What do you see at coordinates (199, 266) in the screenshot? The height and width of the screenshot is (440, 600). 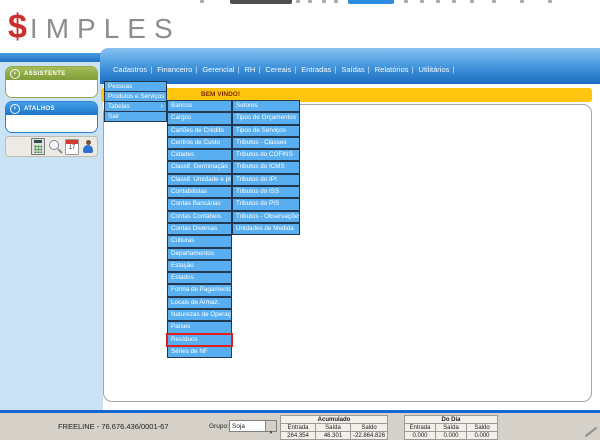 I see `submenu-item: Estação` at bounding box center [199, 266].